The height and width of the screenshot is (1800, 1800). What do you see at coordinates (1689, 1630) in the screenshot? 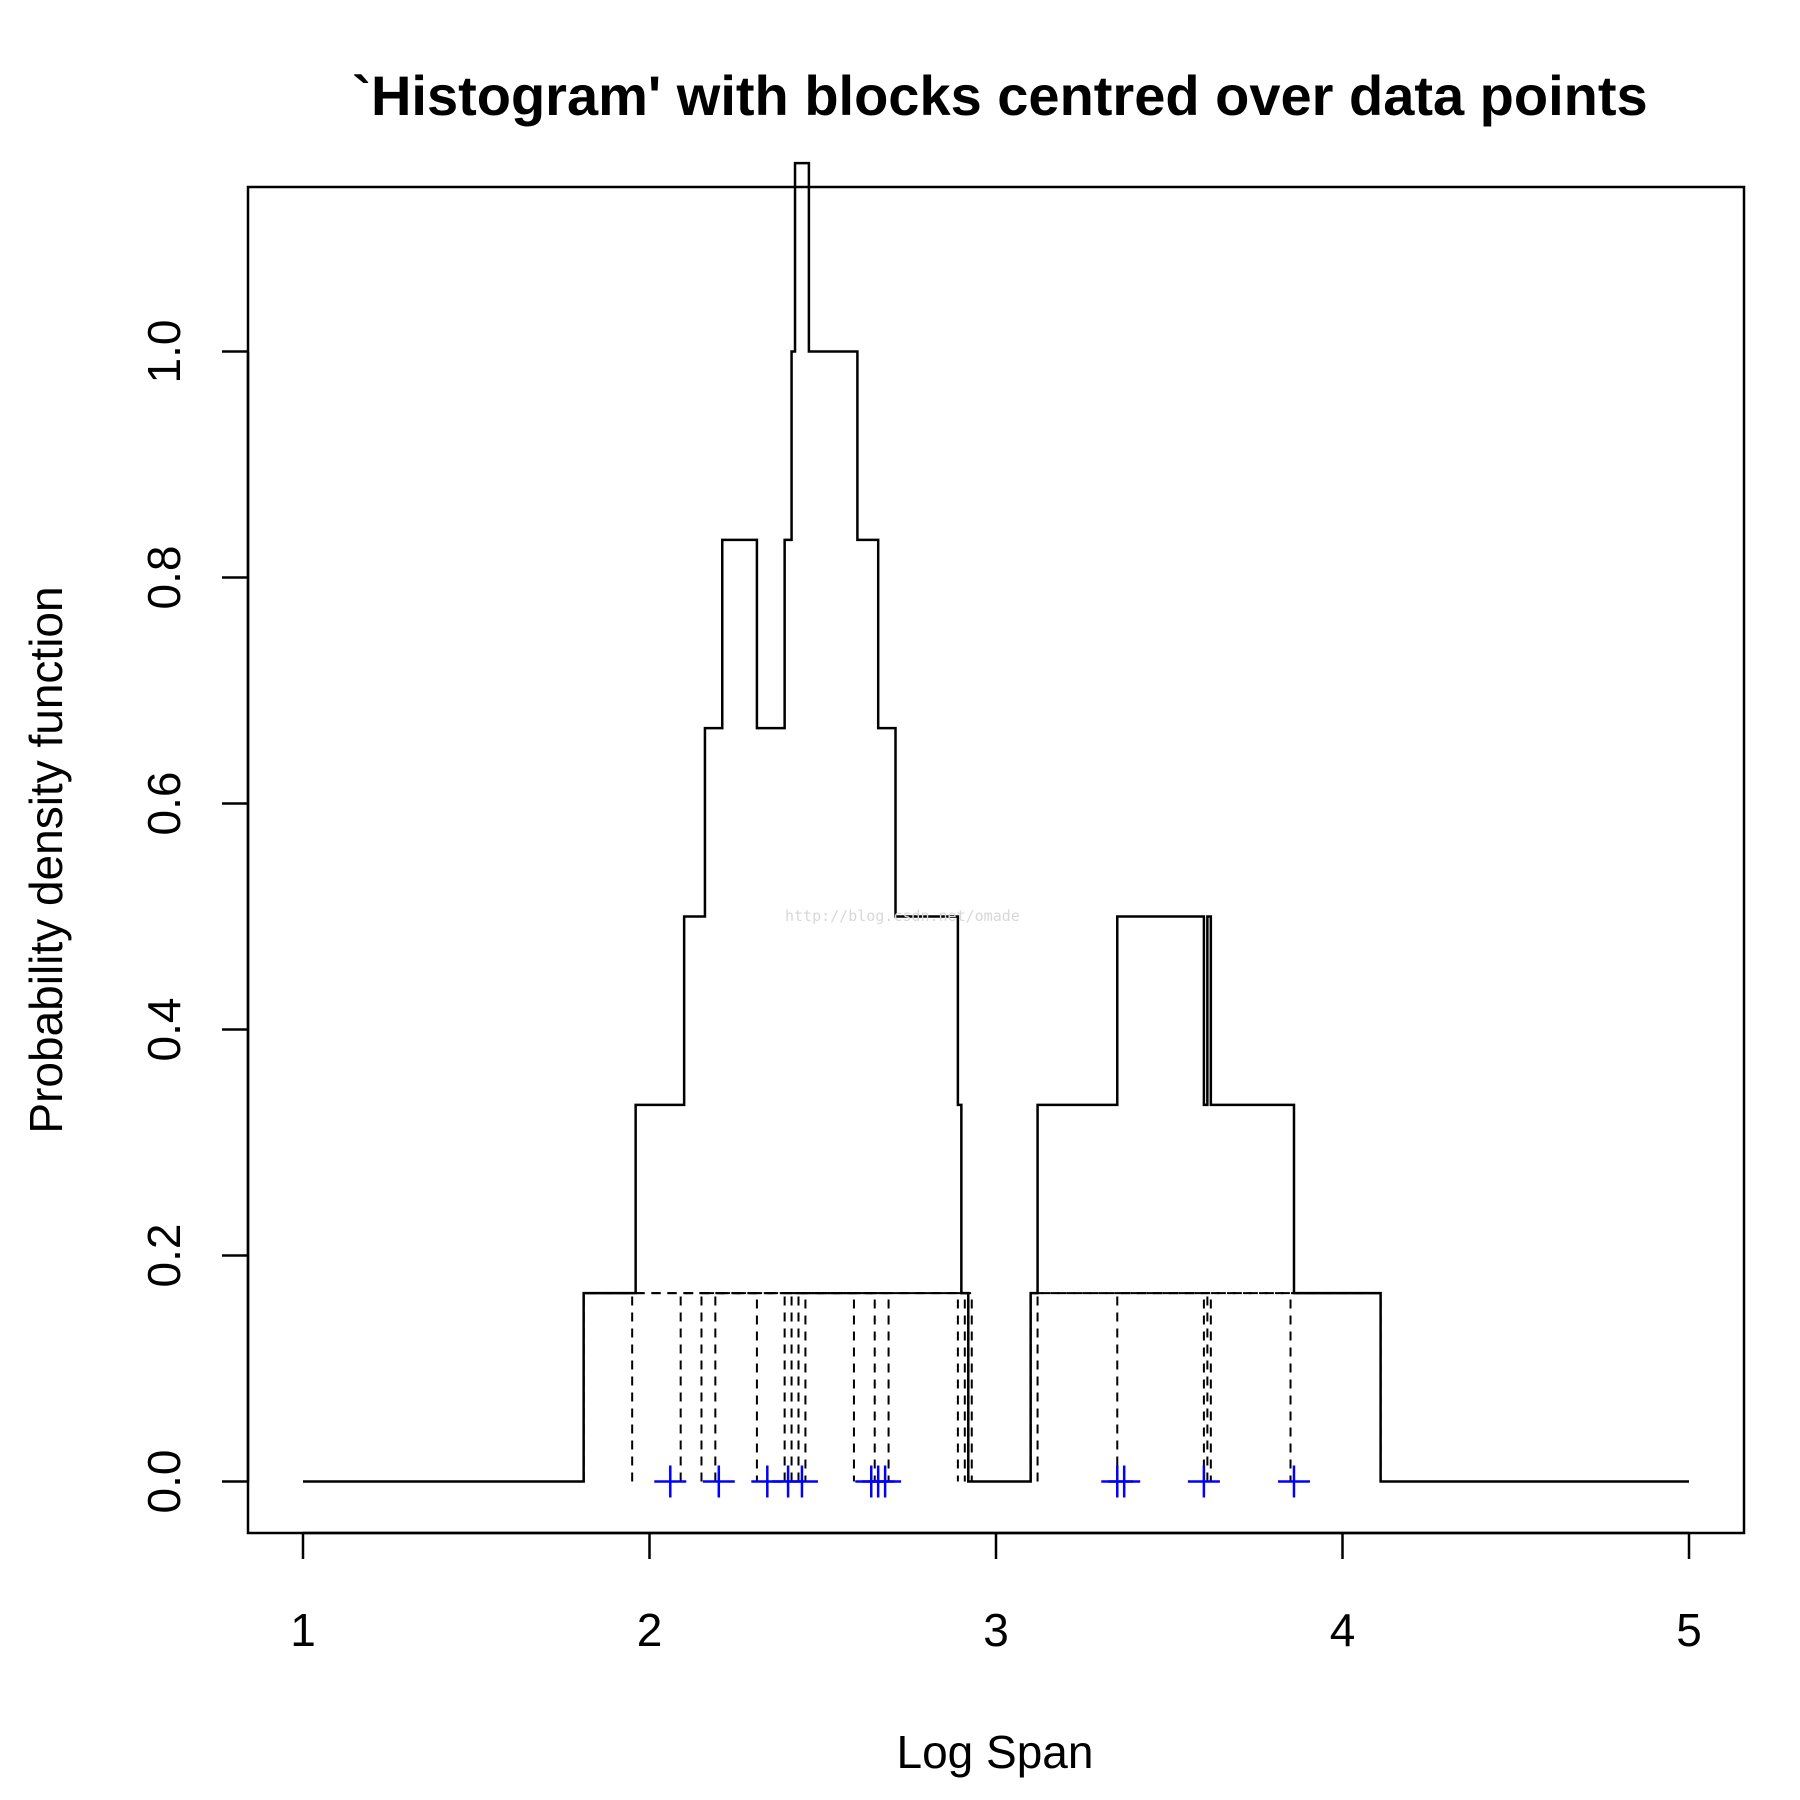
I see `x-tick-label: 5` at bounding box center [1689, 1630].